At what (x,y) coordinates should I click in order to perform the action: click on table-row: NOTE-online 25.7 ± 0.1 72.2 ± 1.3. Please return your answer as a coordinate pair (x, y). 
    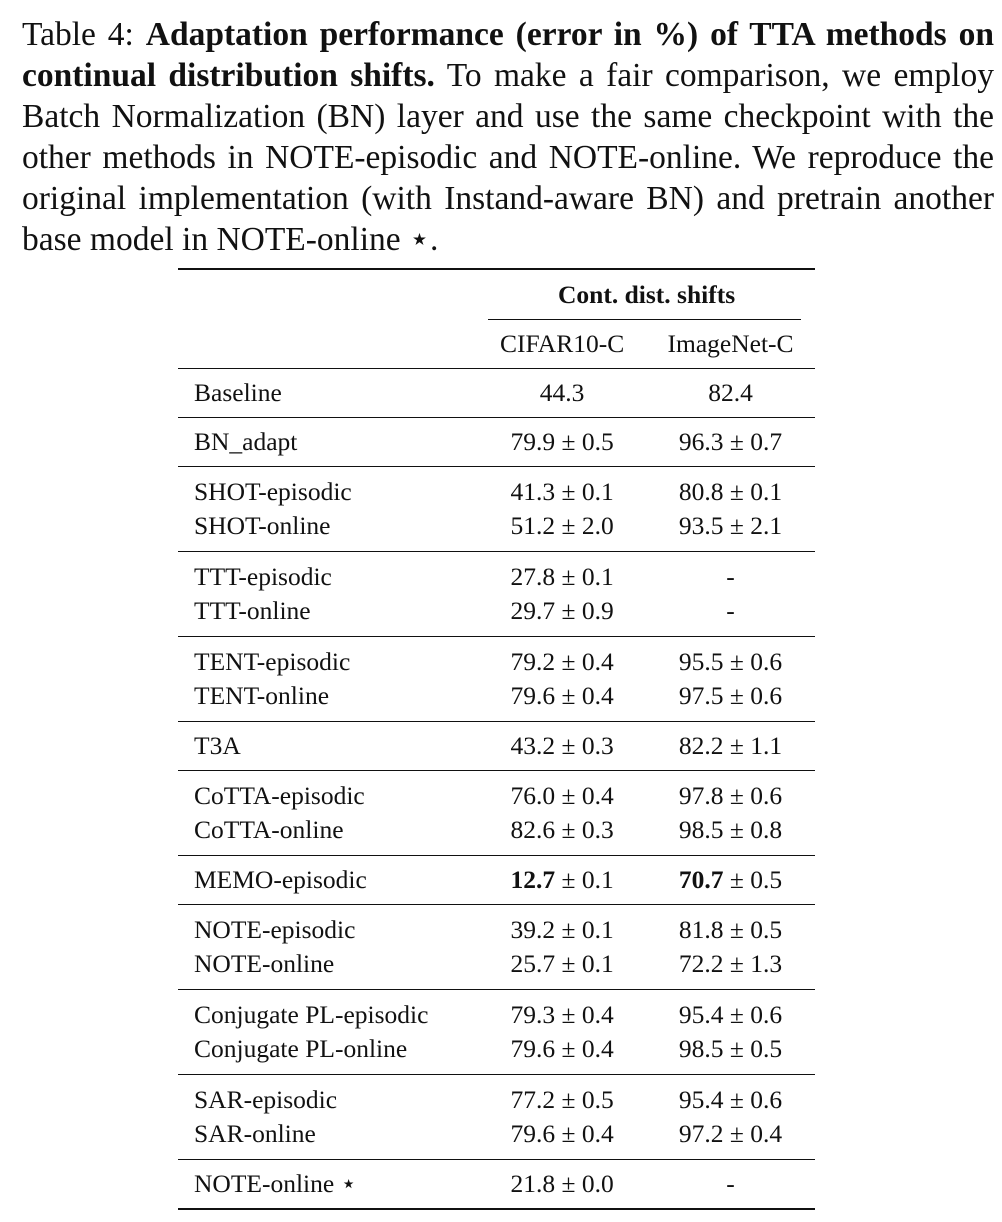
    Looking at the image, I should click on (496, 968).